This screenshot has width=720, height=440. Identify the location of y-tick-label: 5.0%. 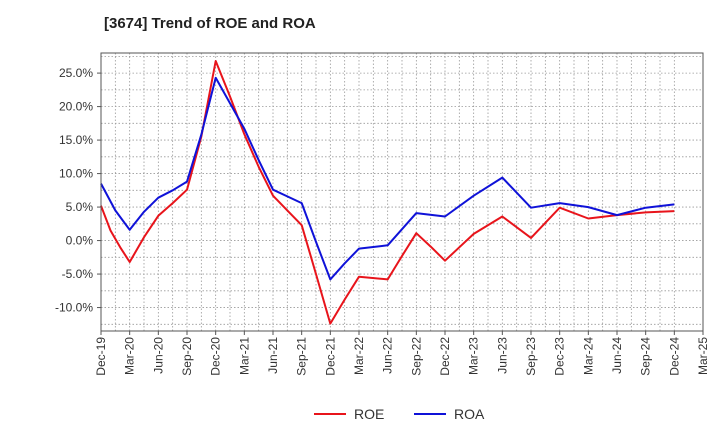
(80, 207).